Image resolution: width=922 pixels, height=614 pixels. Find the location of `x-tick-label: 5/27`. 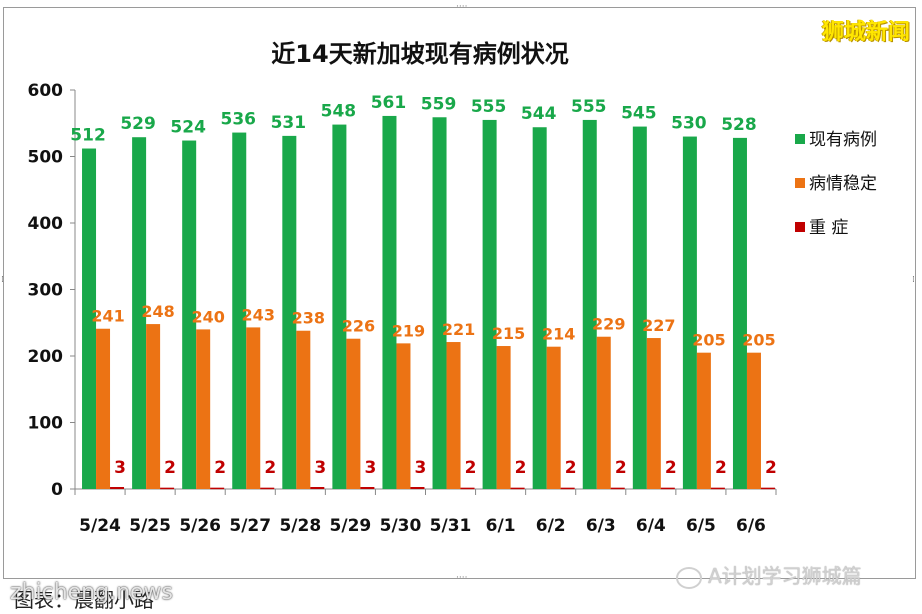

x-tick-label: 5/27 is located at coordinates (250, 526).